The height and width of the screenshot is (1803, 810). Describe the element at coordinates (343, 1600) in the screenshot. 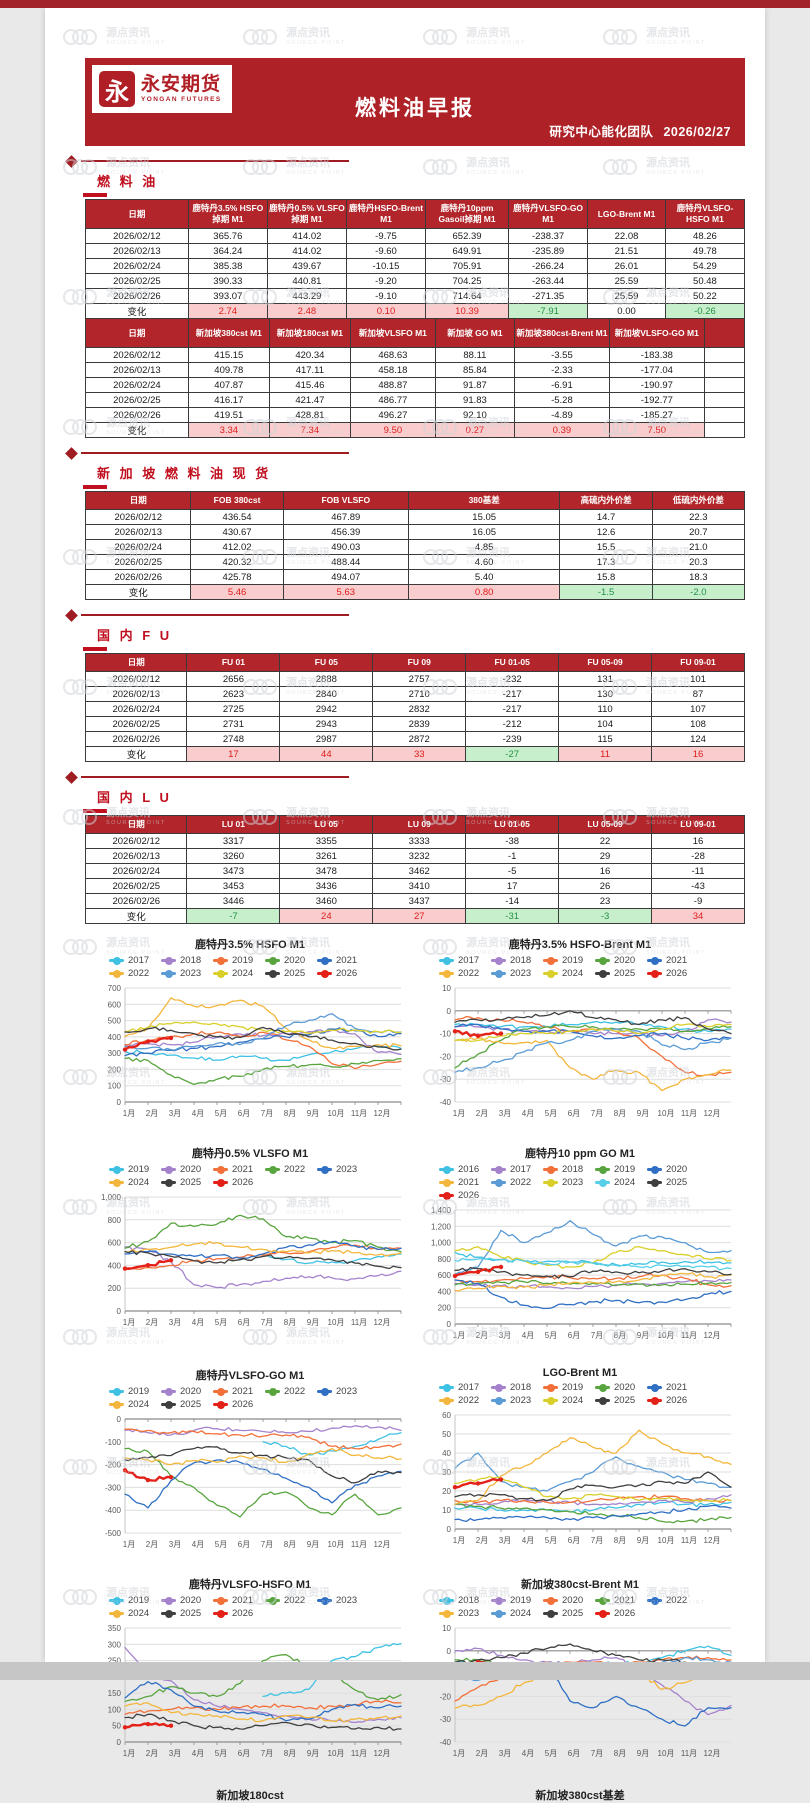

I see `legend-item: 2023` at that location.